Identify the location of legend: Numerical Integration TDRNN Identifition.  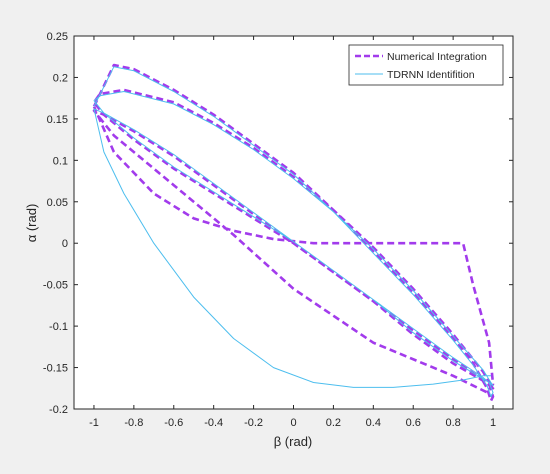
(426, 65).